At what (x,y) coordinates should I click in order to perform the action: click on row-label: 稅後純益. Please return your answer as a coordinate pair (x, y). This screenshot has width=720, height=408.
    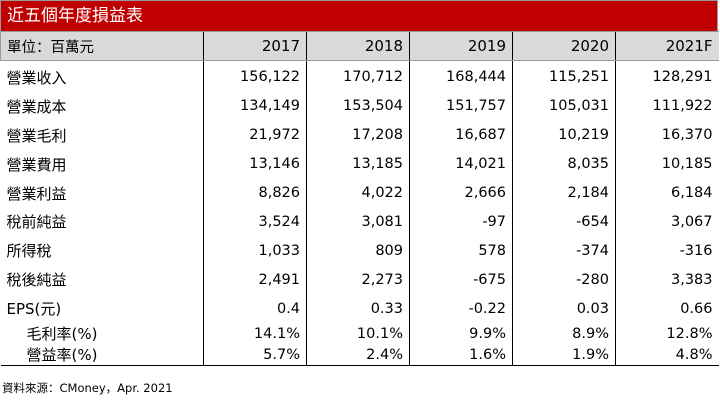
    Looking at the image, I should click on (36, 280).